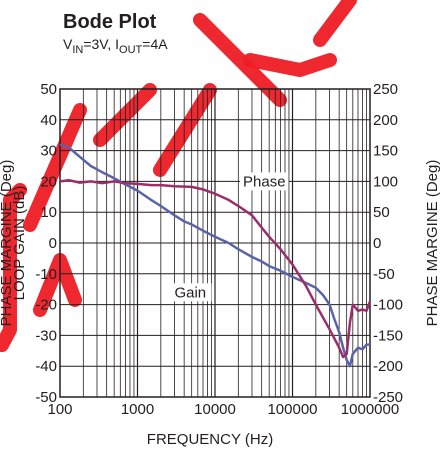 The image size is (441, 455). I want to click on x-axis-title: FREQUENCY (Hz), so click(210, 439).